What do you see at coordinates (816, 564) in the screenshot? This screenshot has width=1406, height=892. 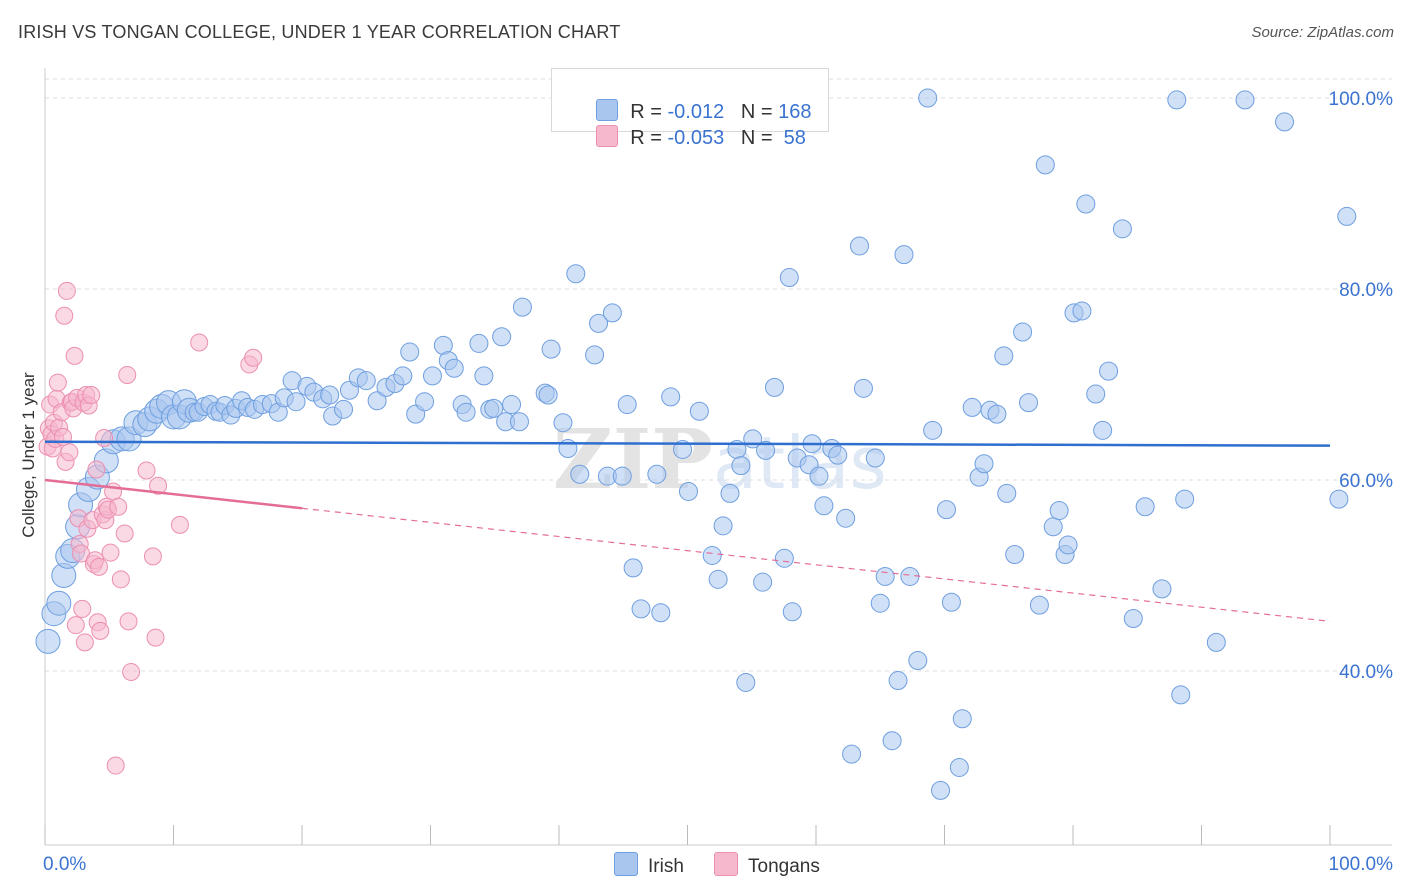 I see `tongans-trend-line-dashed` at bounding box center [816, 564].